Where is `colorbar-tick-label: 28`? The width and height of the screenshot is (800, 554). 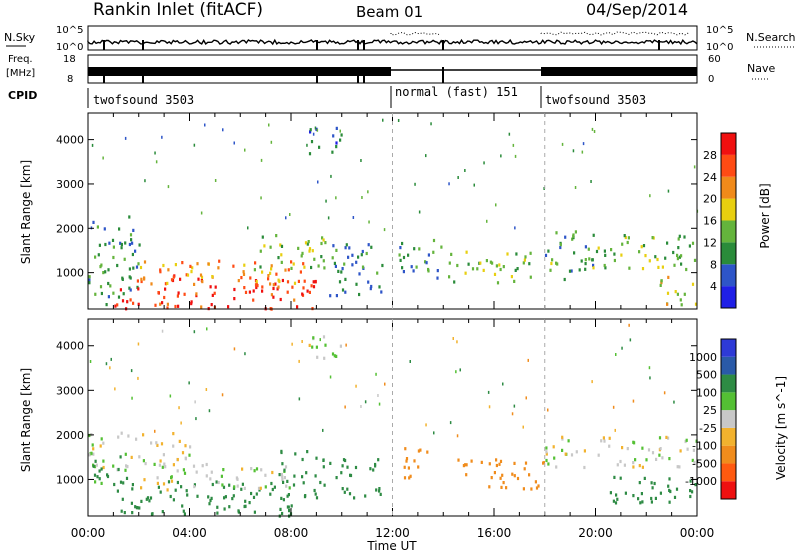
colorbar-tick-label: 28 is located at coordinates (710, 155).